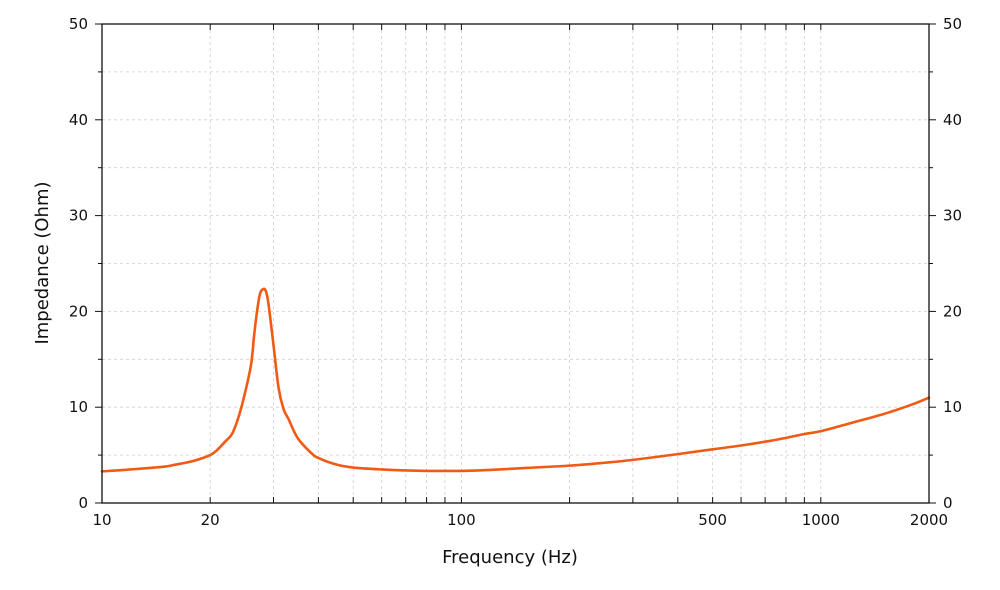 The height and width of the screenshot is (590, 1000). What do you see at coordinates (948, 503) in the screenshot?
I see `y-tick-label-right: 0` at bounding box center [948, 503].